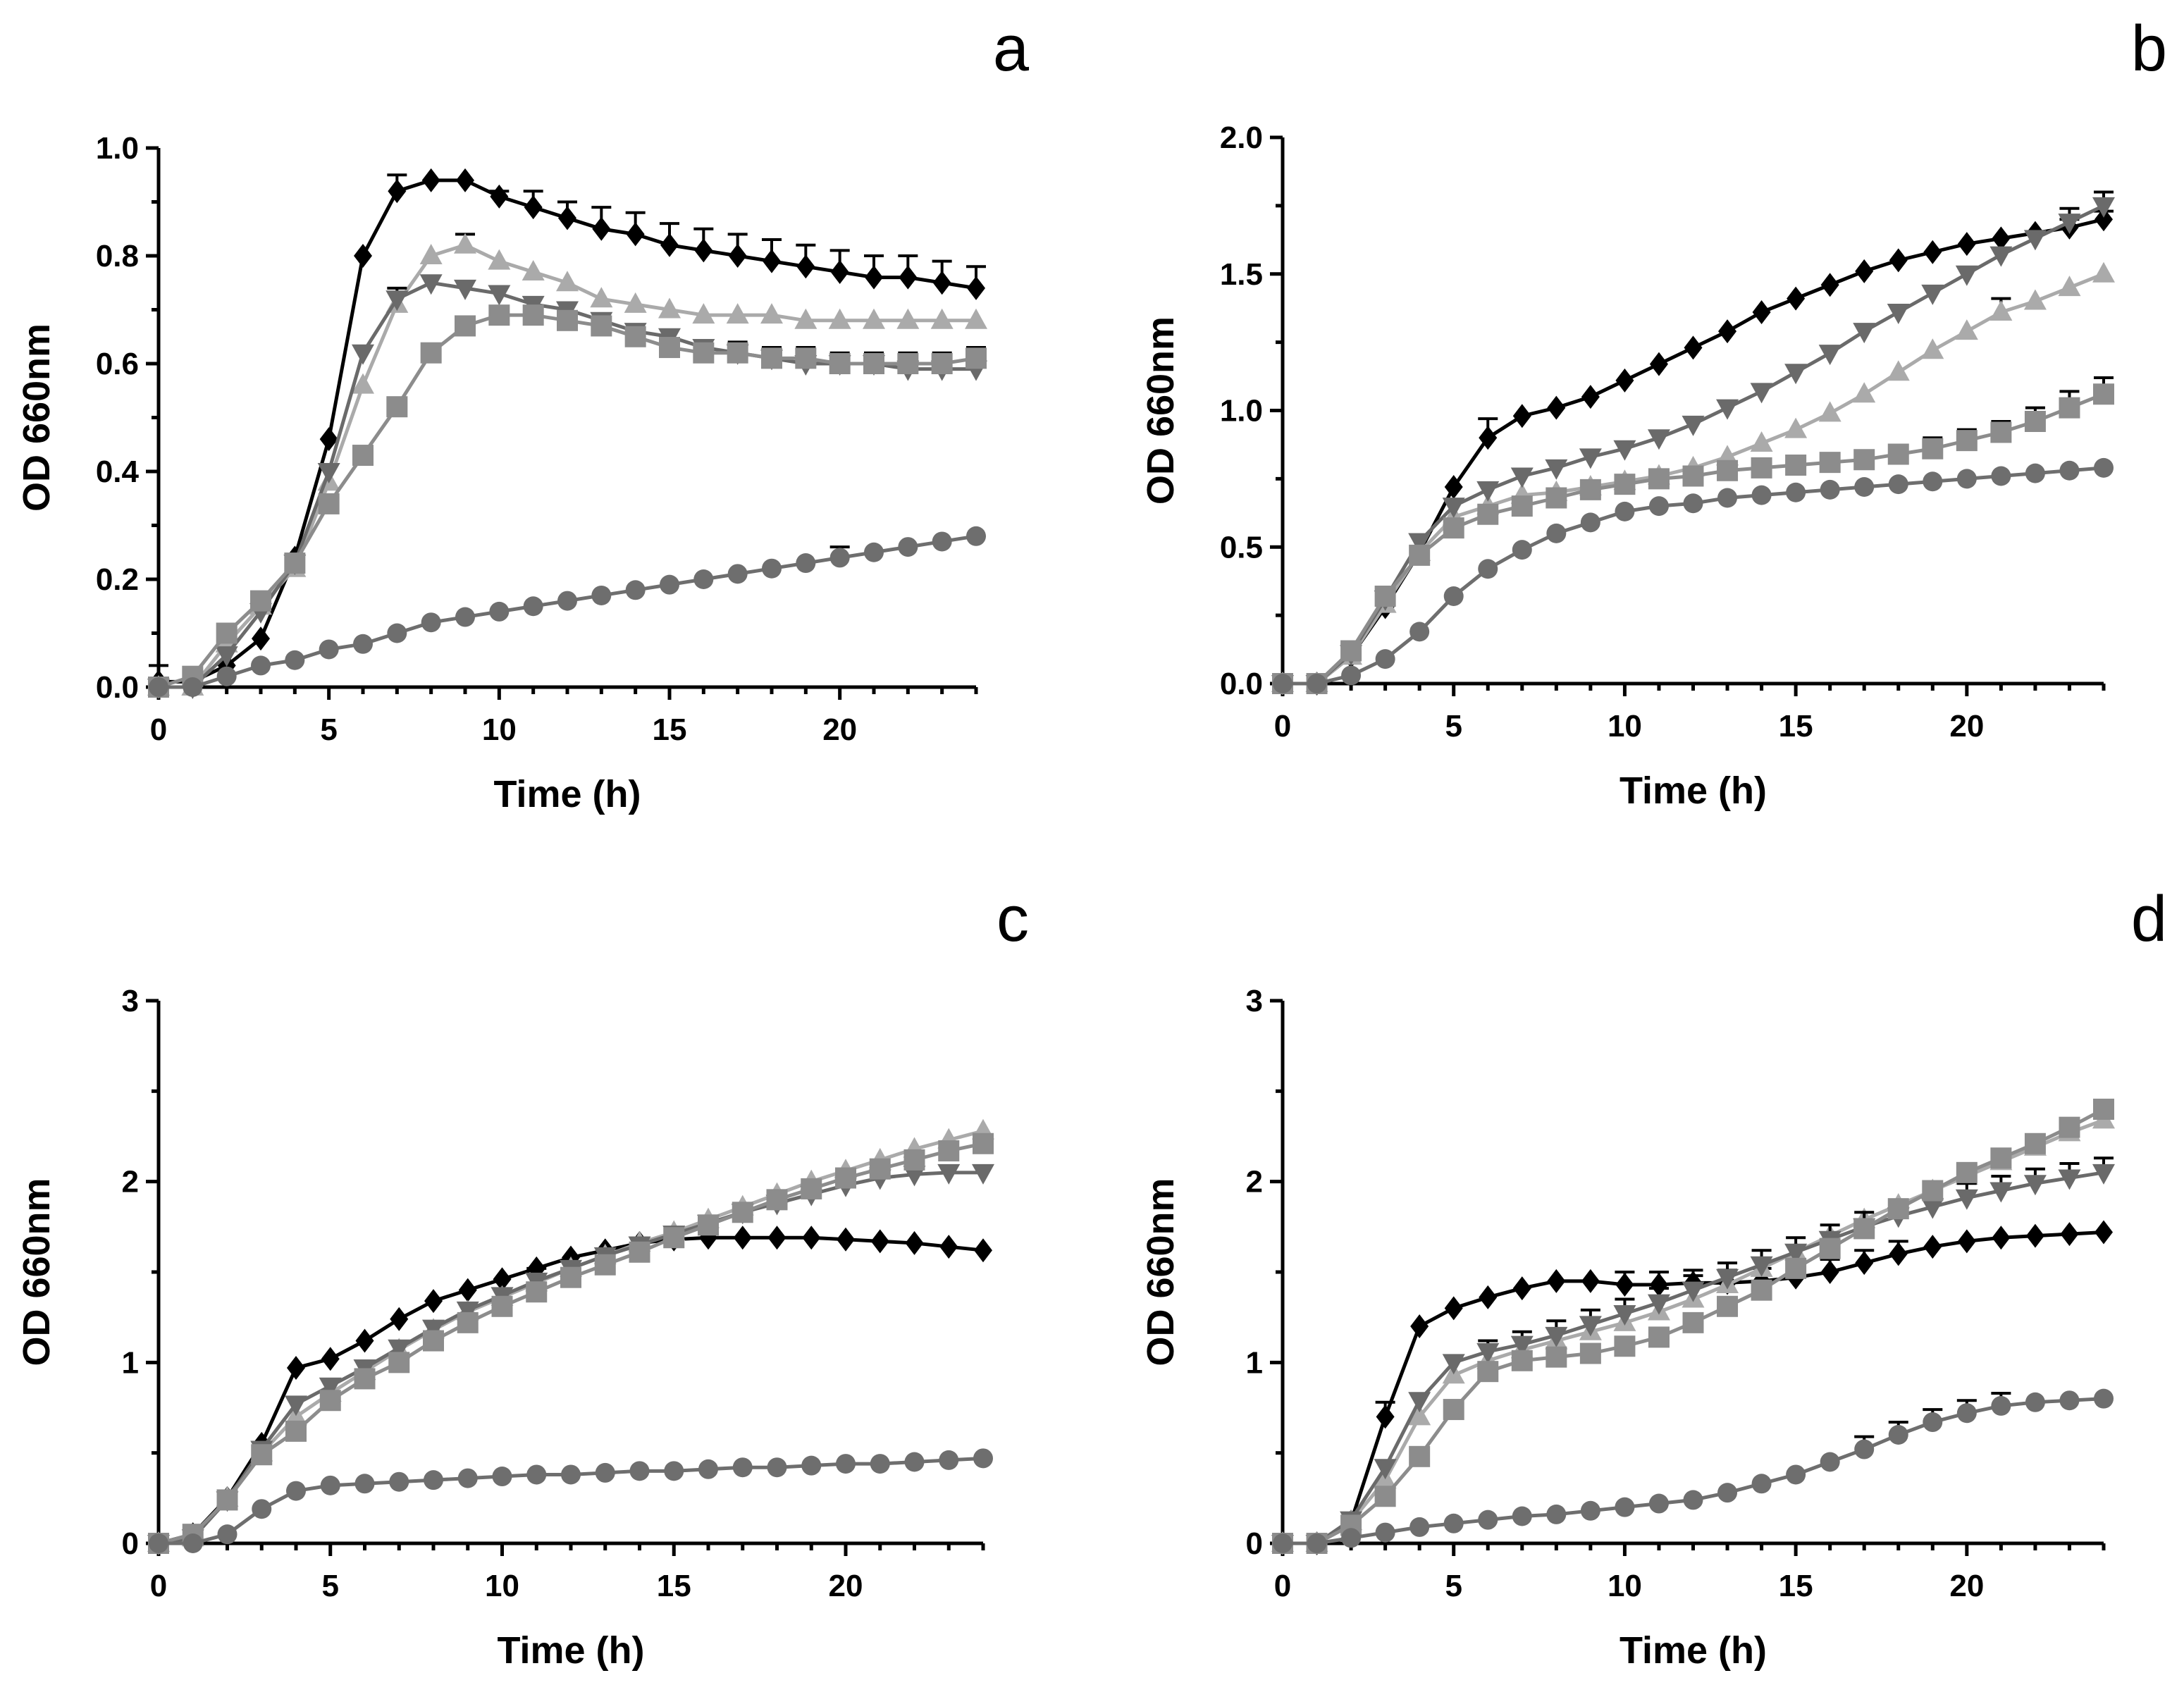 This screenshot has height=1685, width=2184. I want to click on y-tick-label: 2.0, so click(1241, 138).